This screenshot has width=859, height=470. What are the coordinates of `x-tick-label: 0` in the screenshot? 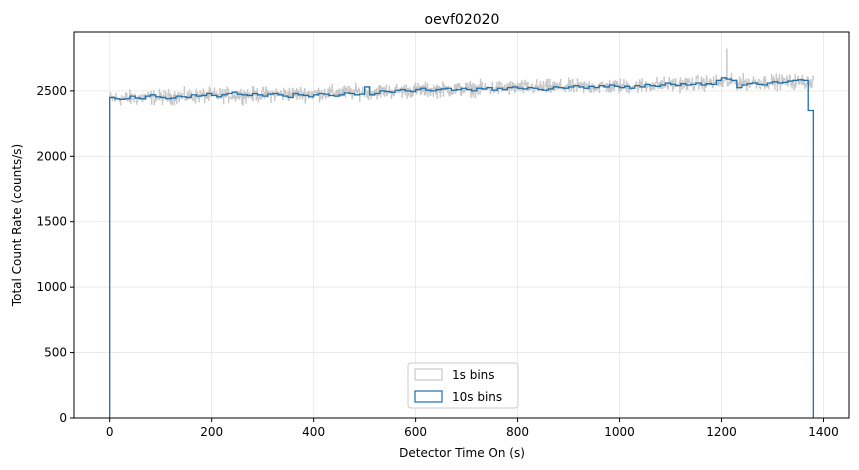 It's located at (110, 432).